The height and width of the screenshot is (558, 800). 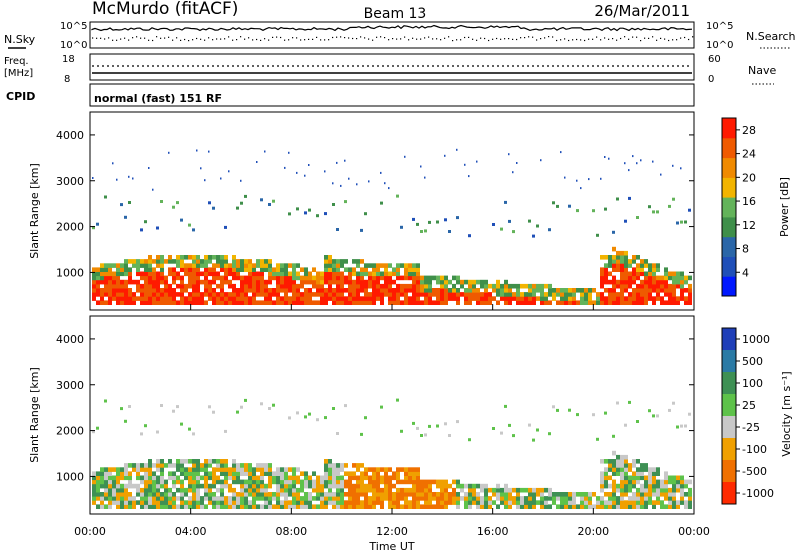 I want to click on power-colorbar-swatch, so click(x=729, y=286).